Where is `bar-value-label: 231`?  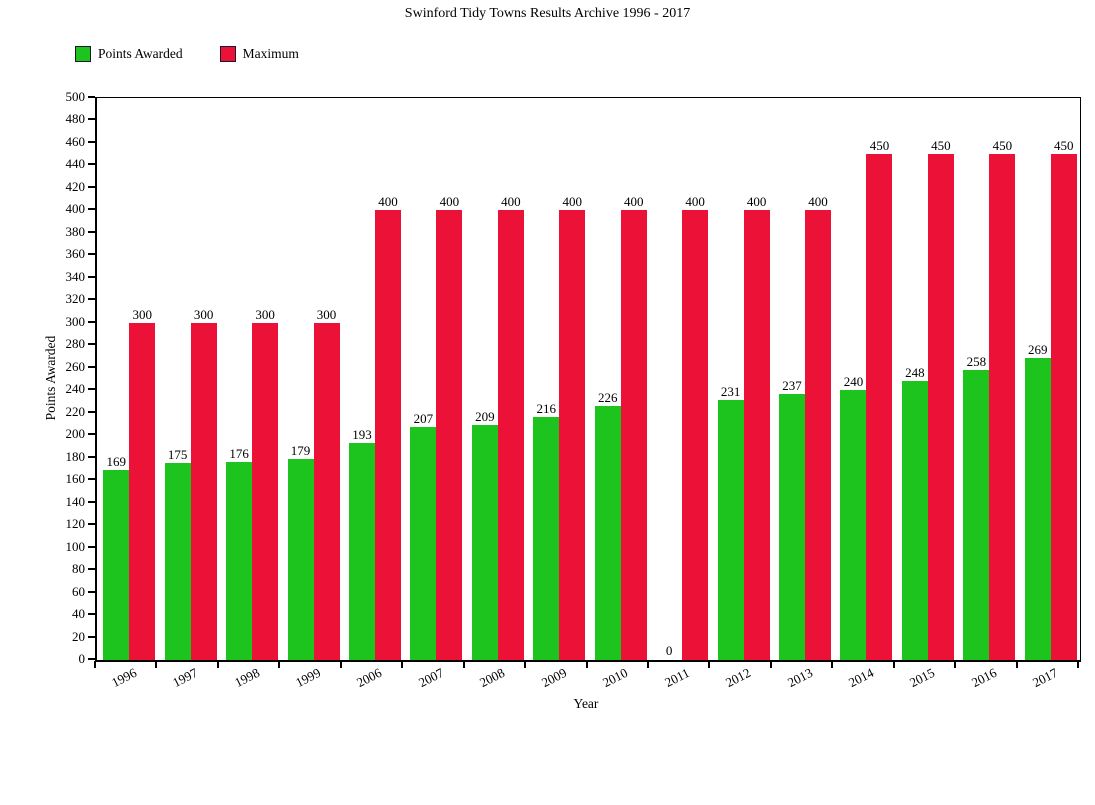 bar-value-label: 231 is located at coordinates (730, 392).